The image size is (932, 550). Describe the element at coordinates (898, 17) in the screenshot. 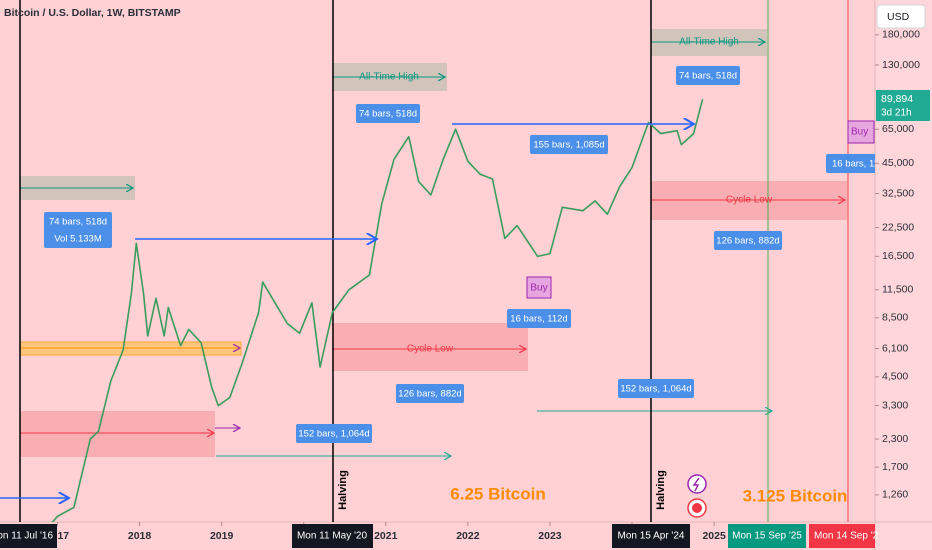

I see `currency: USD` at that location.